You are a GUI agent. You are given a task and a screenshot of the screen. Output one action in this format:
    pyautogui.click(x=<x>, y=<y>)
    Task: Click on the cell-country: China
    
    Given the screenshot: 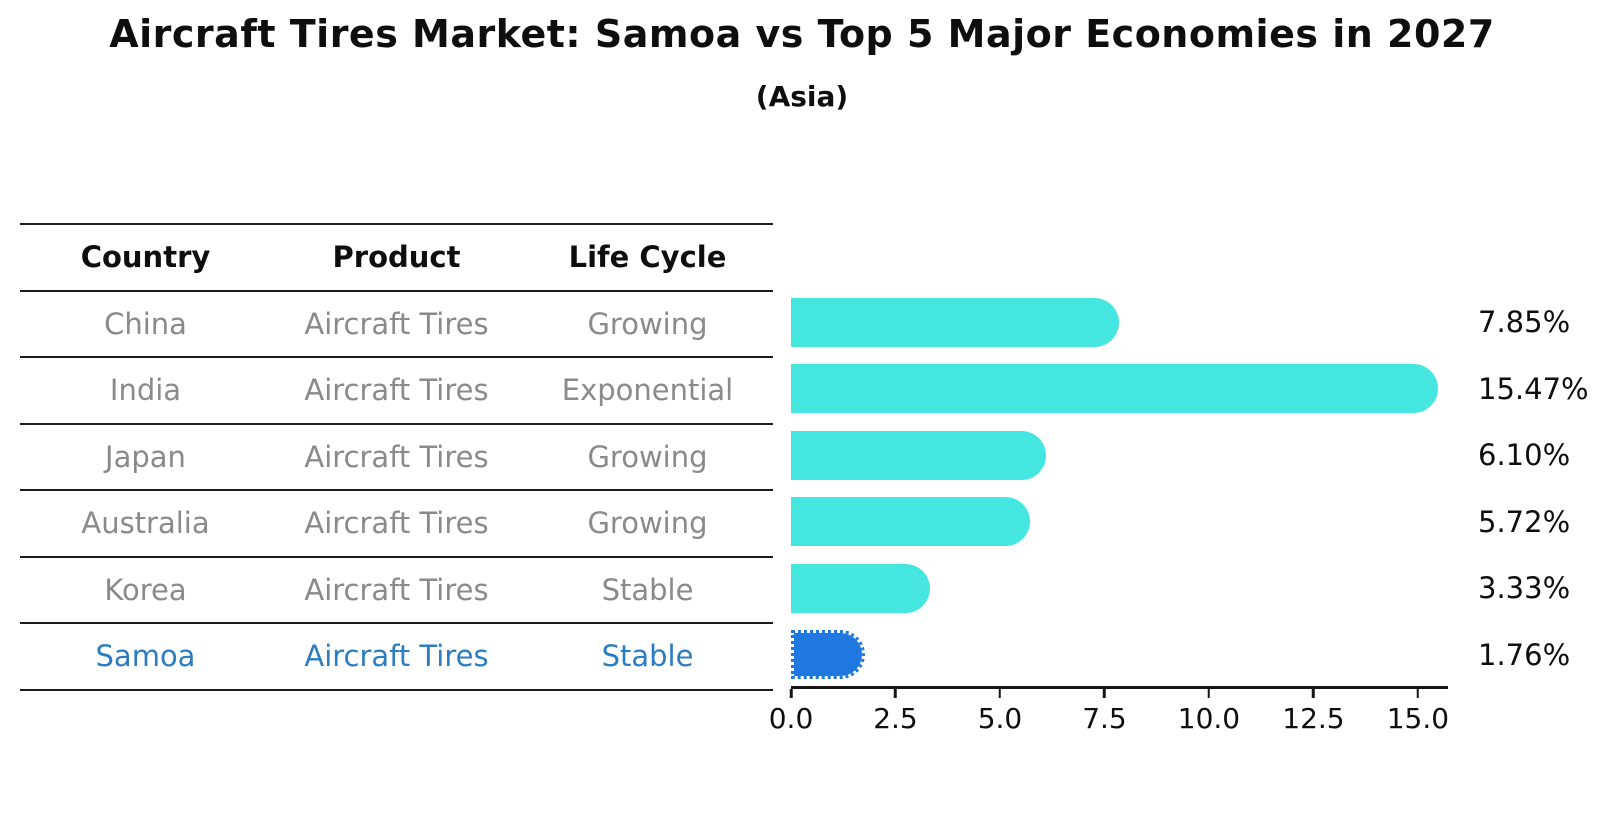 What is the action you would take?
    pyautogui.click(x=145, y=323)
    